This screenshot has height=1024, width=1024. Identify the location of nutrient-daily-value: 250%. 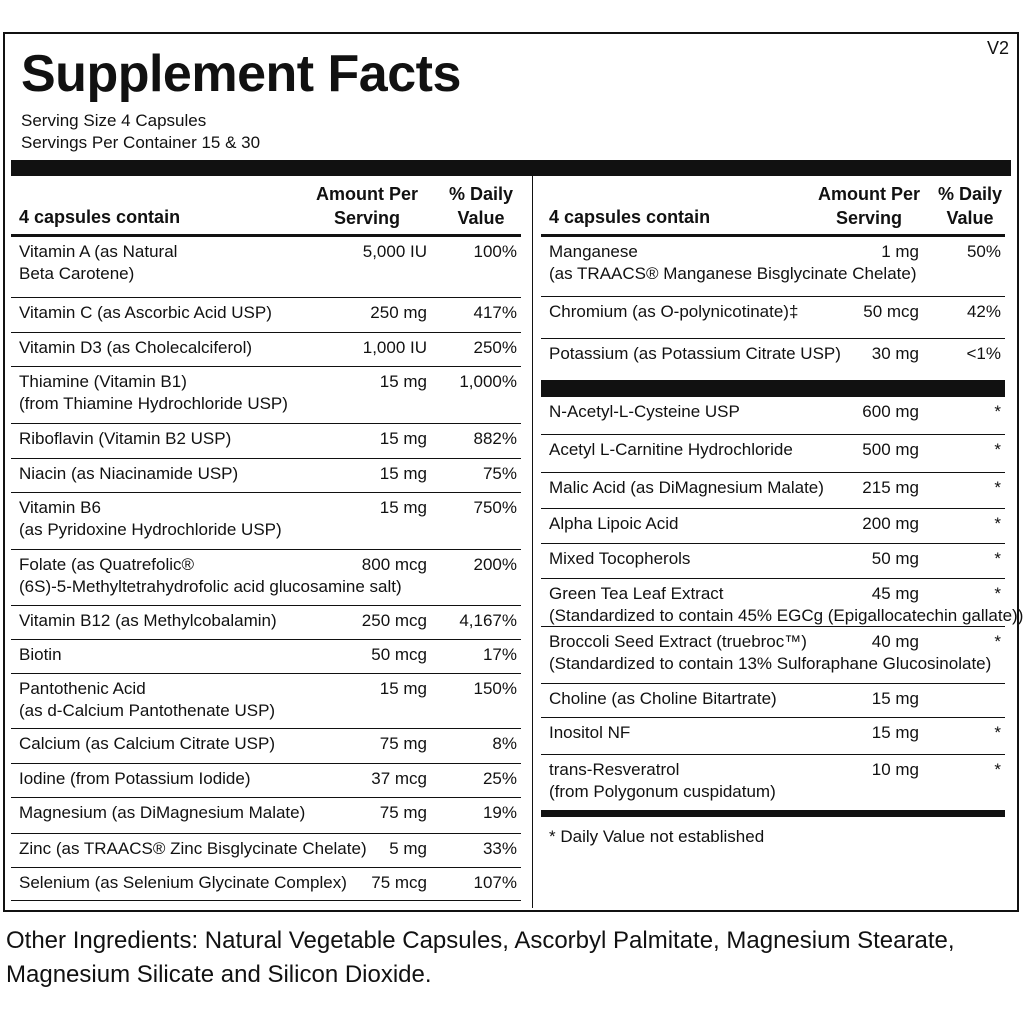
(495, 347).